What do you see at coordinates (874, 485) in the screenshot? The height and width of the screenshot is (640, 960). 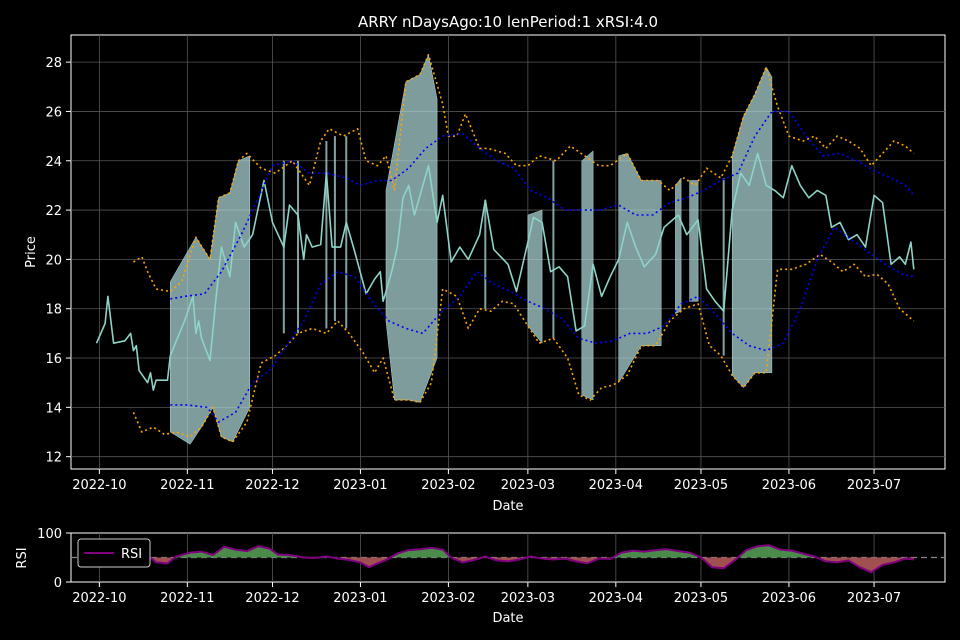 I see `price-x-tick-label: 2023-07` at bounding box center [874, 485].